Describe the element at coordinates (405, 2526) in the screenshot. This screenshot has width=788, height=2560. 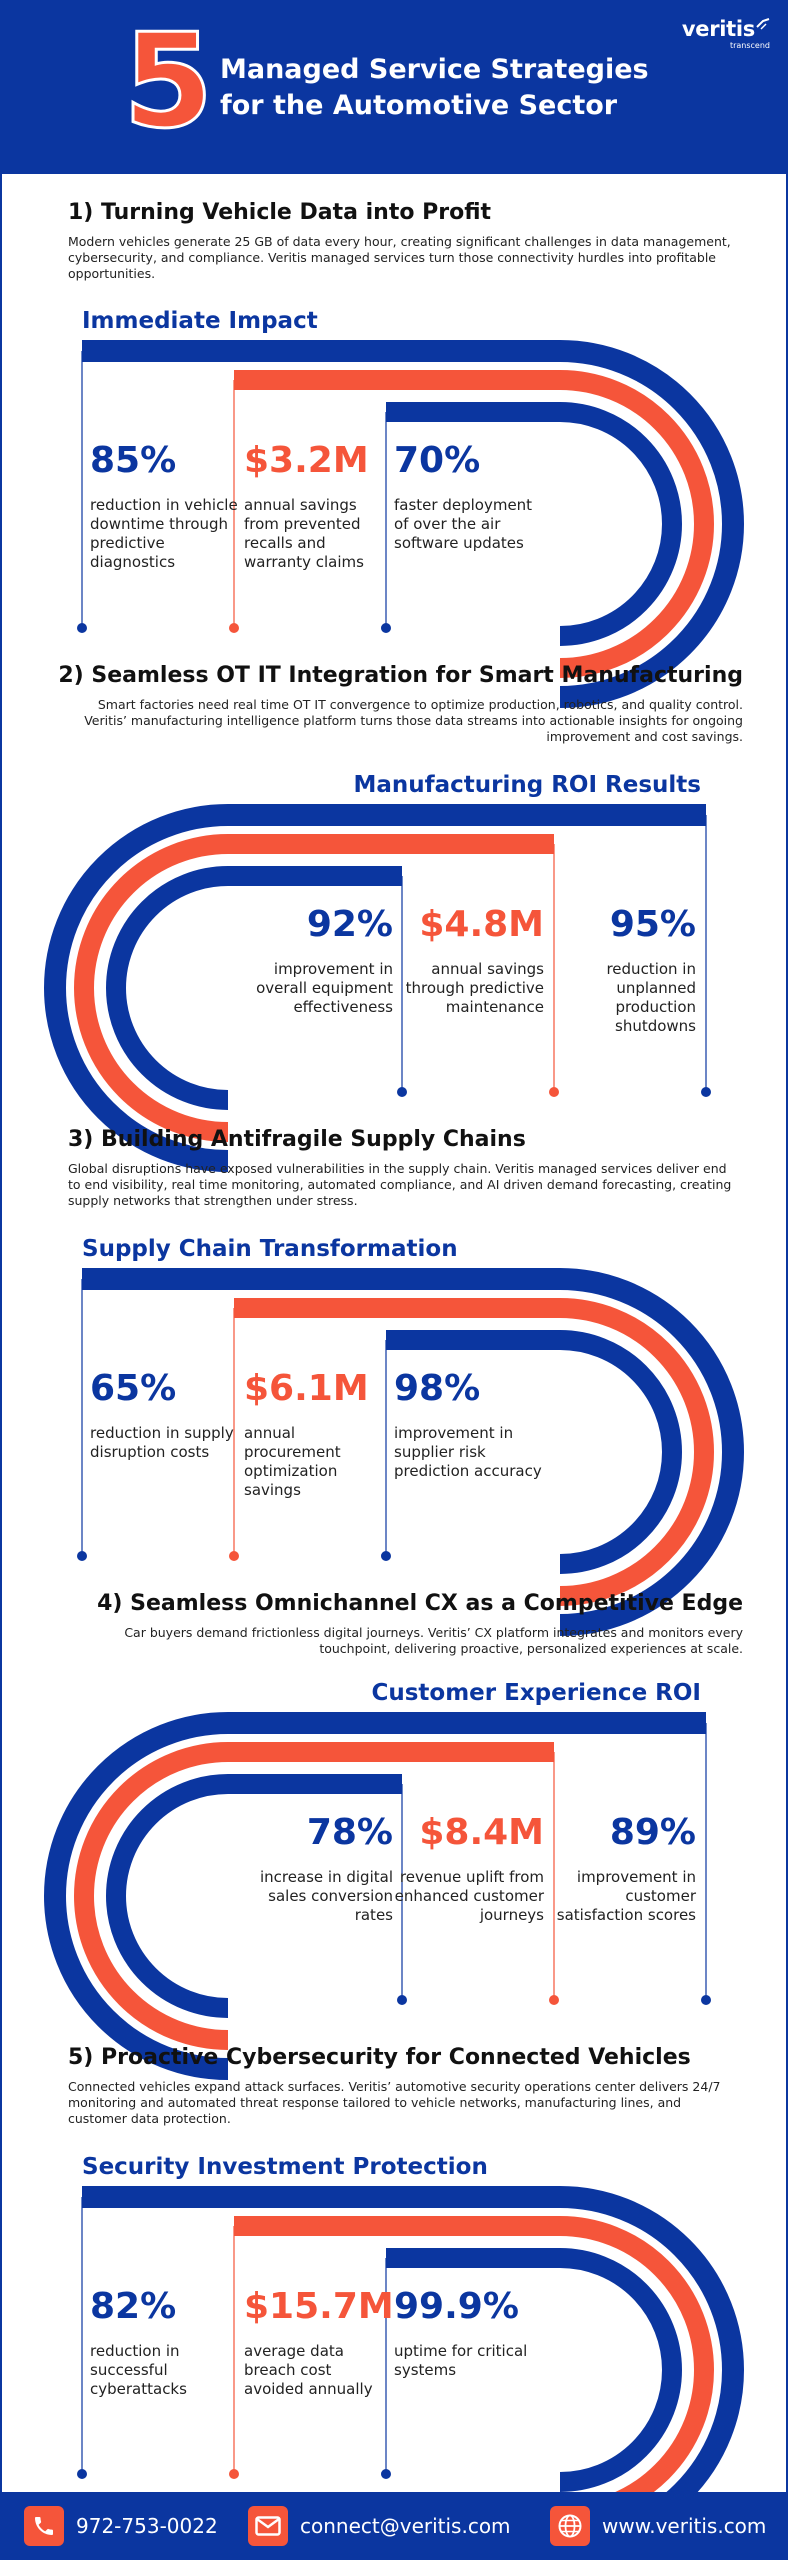
I see `email-address: connect@veritis.com` at that location.